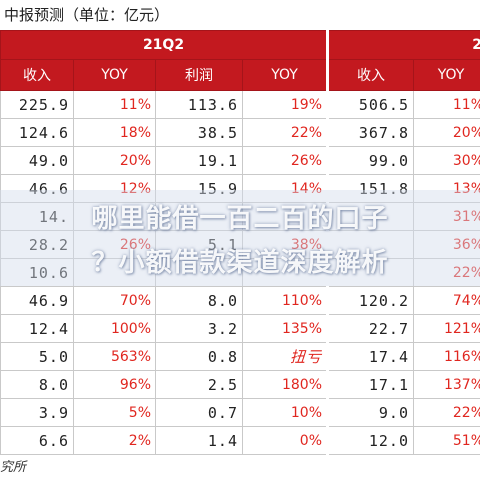 The height and width of the screenshot is (480, 480). What do you see at coordinates (285, 440) in the screenshot?
I see `yoy-cell: 0%` at bounding box center [285, 440].